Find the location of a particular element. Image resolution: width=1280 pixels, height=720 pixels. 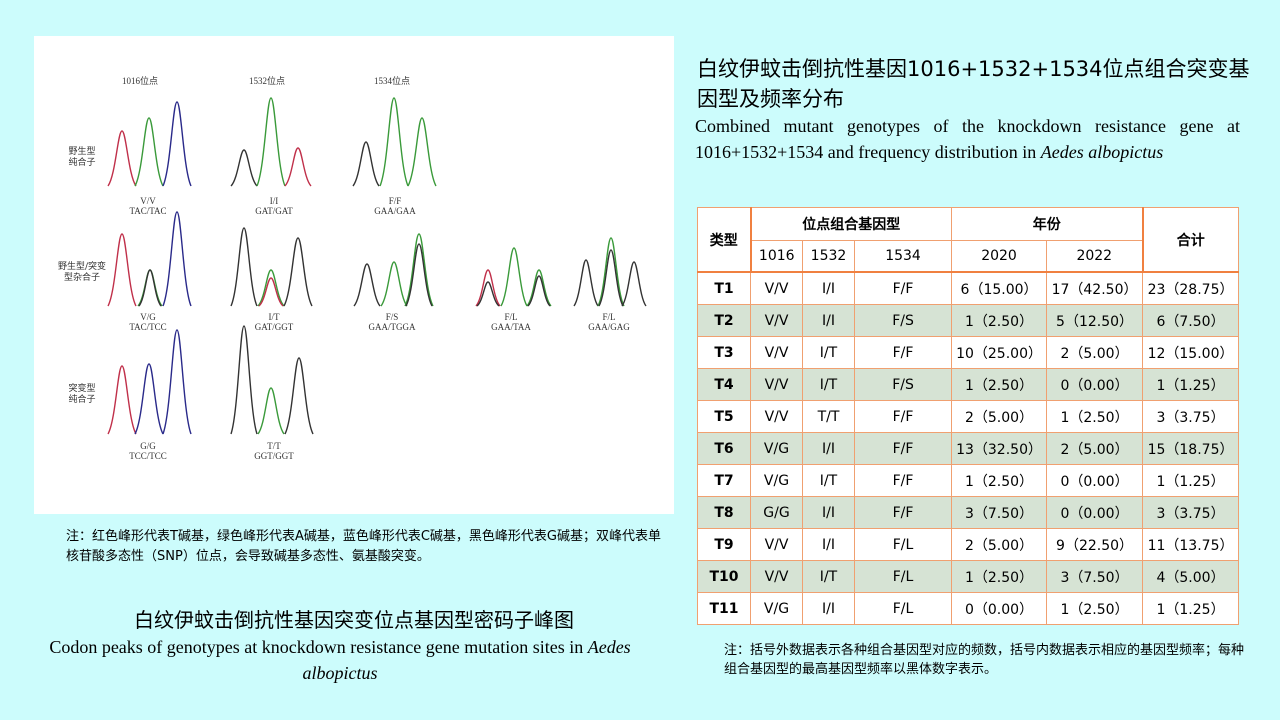

cell-y2020: 1（2.50） is located at coordinates (999, 480).